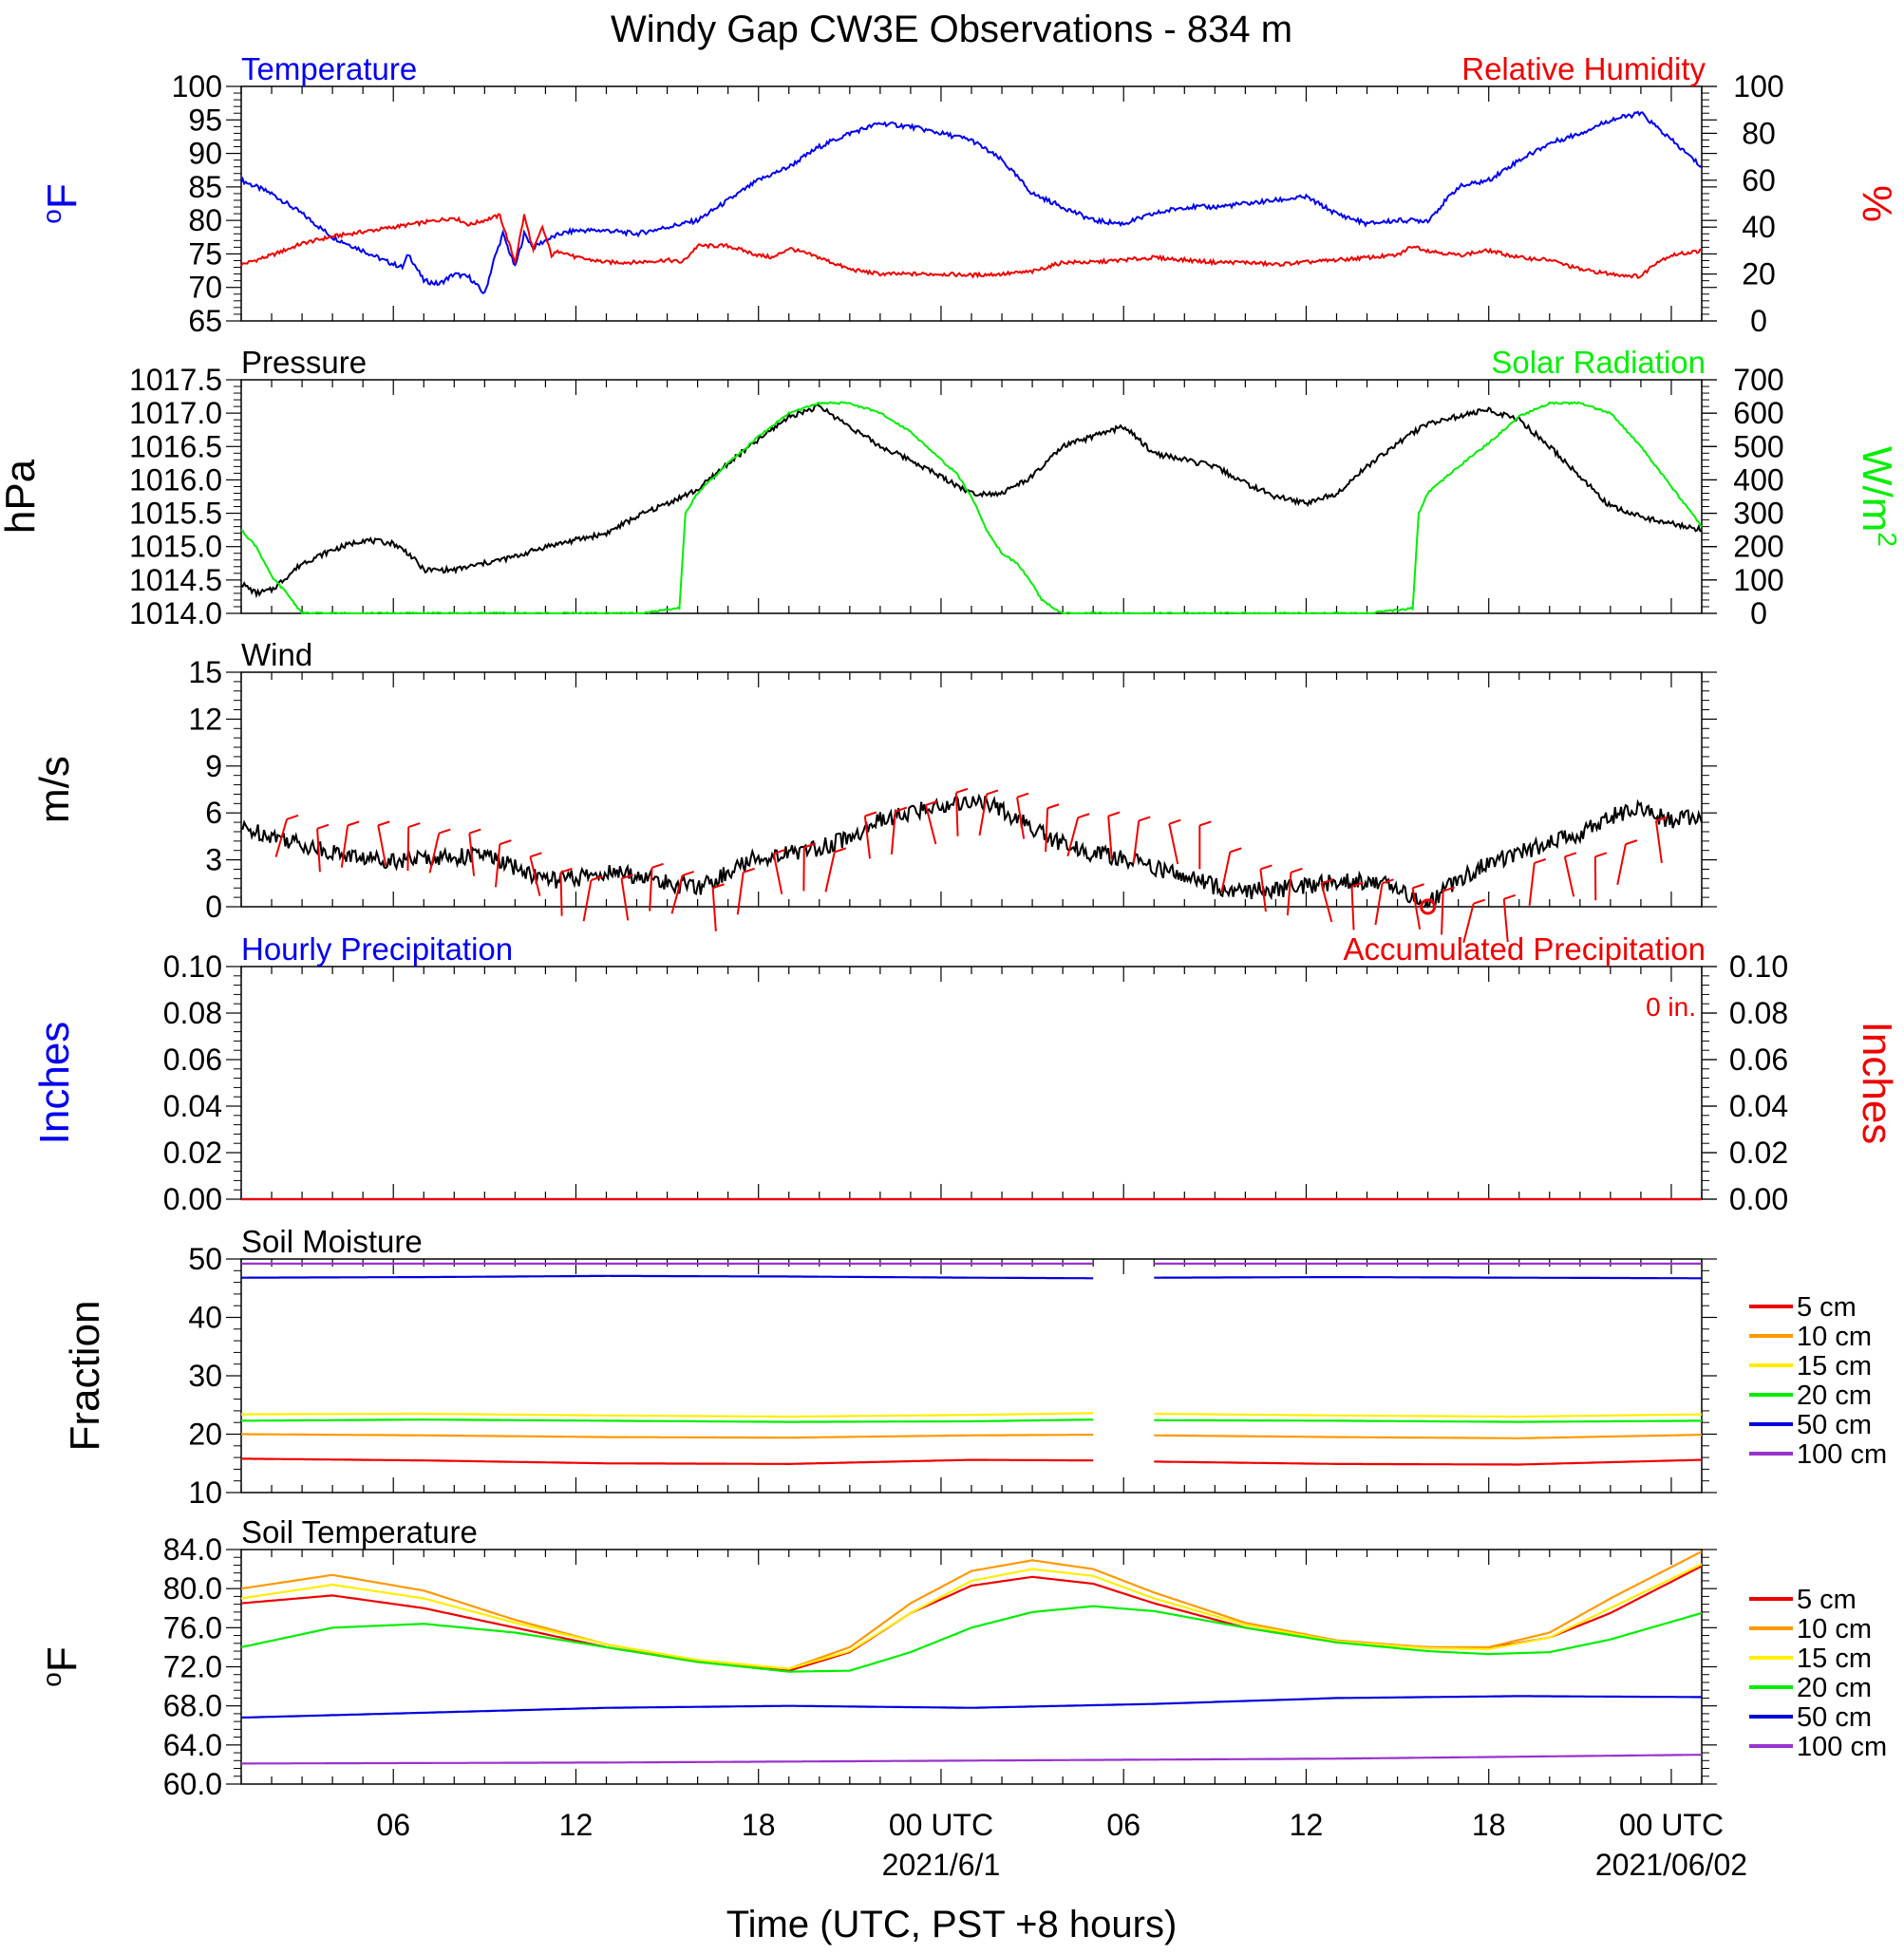  What do you see at coordinates (205, 321) in the screenshot?
I see `y-tick-label-left: 65` at bounding box center [205, 321].